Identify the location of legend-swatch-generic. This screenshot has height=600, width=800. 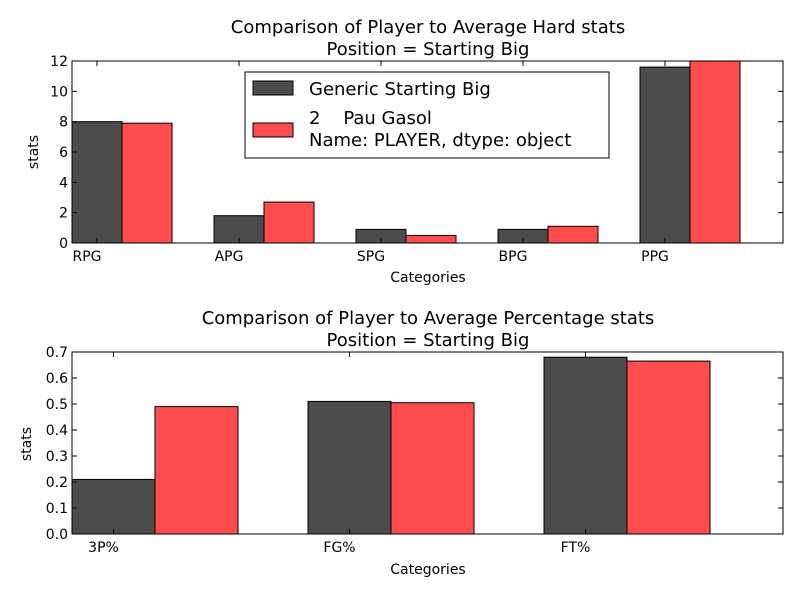
(273, 88).